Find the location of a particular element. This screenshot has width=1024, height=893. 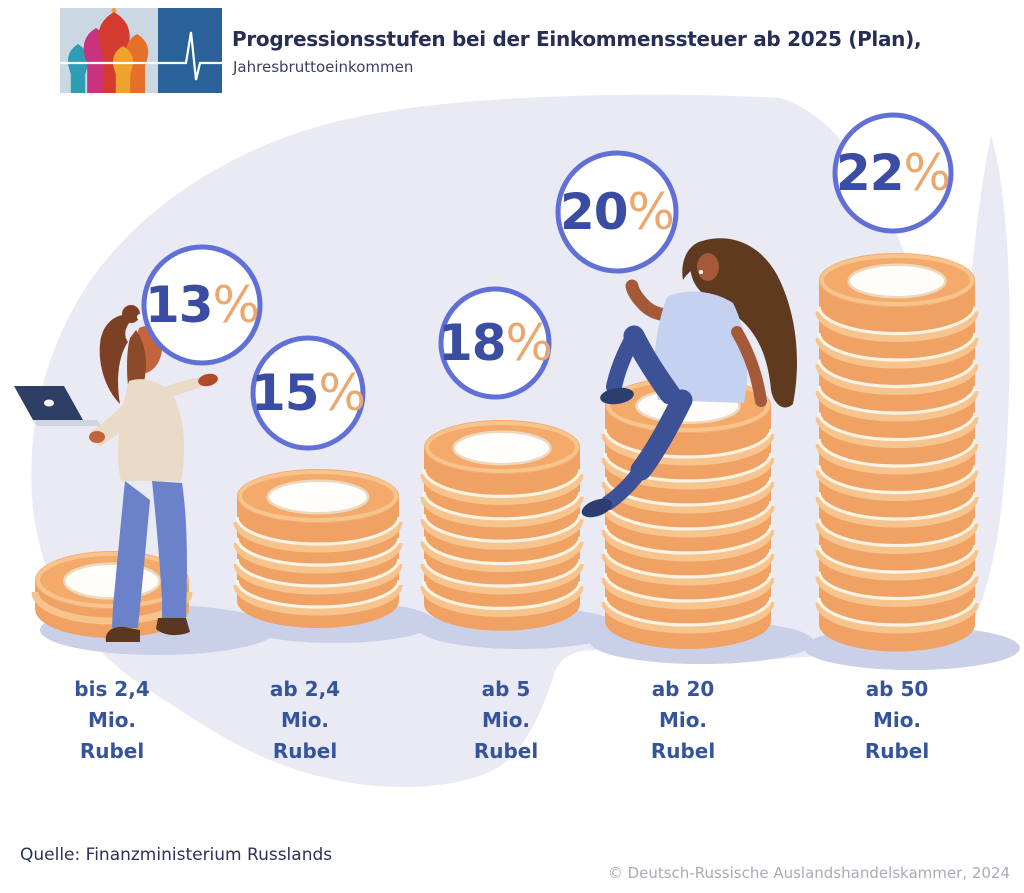

income-threshold-label-3: ab 5 Mio. Rubel is located at coordinates (506, 720).